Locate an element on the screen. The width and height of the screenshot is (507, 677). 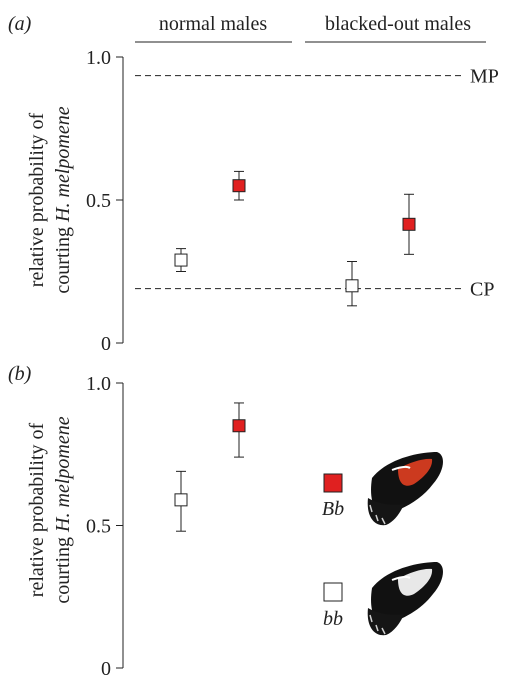
panel-a-label: (a) is located at coordinates (20, 24).